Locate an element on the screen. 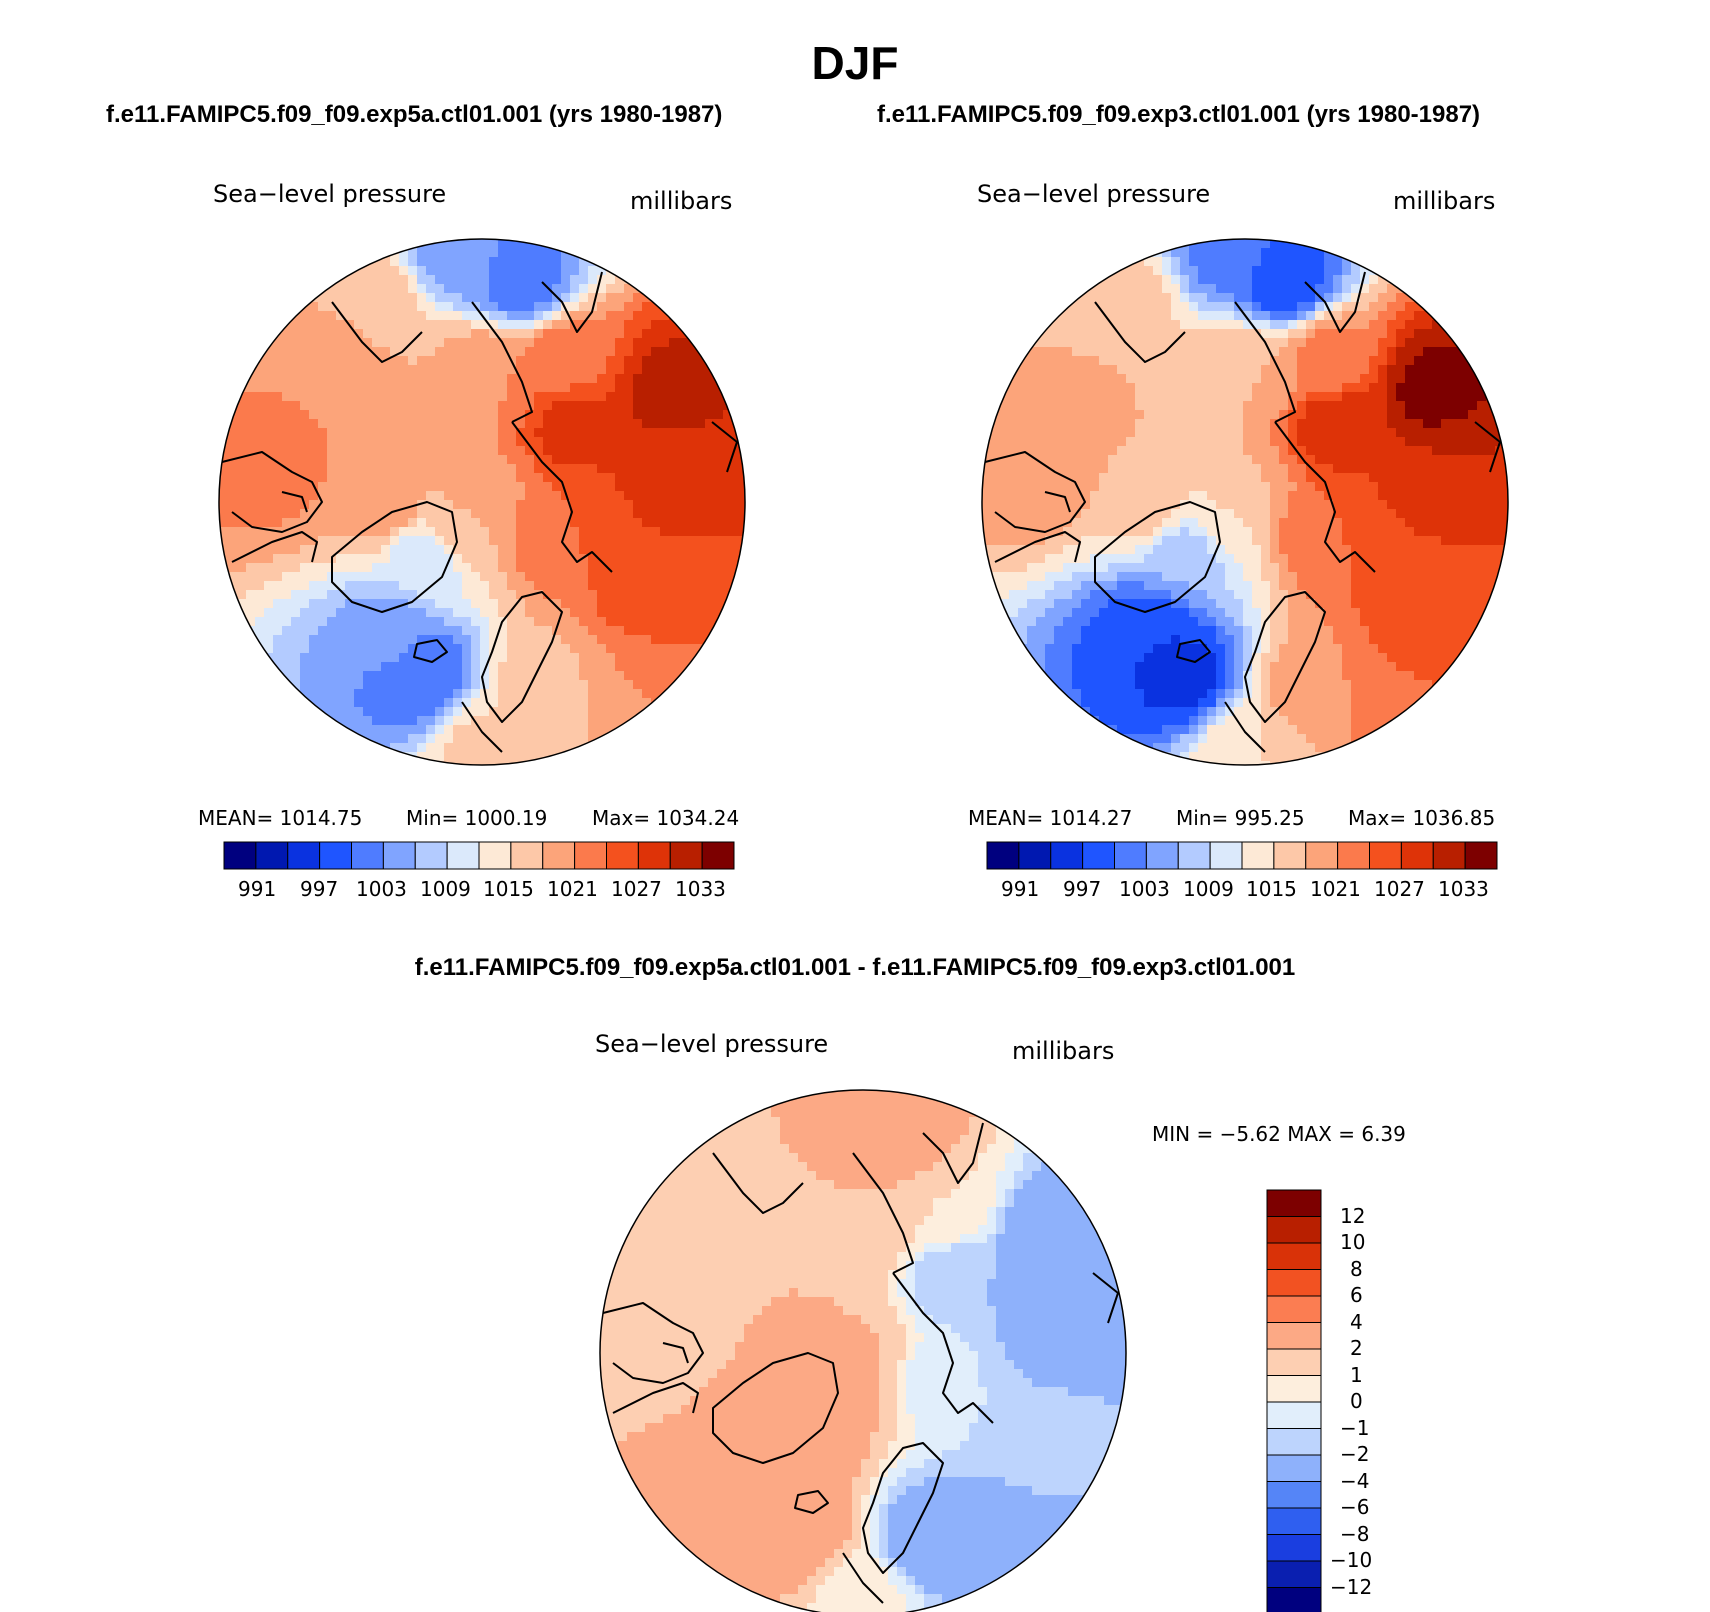 The width and height of the screenshot is (1710, 1612). panel3-variable-label: Sea−level pressure is located at coordinates (712, 1044).